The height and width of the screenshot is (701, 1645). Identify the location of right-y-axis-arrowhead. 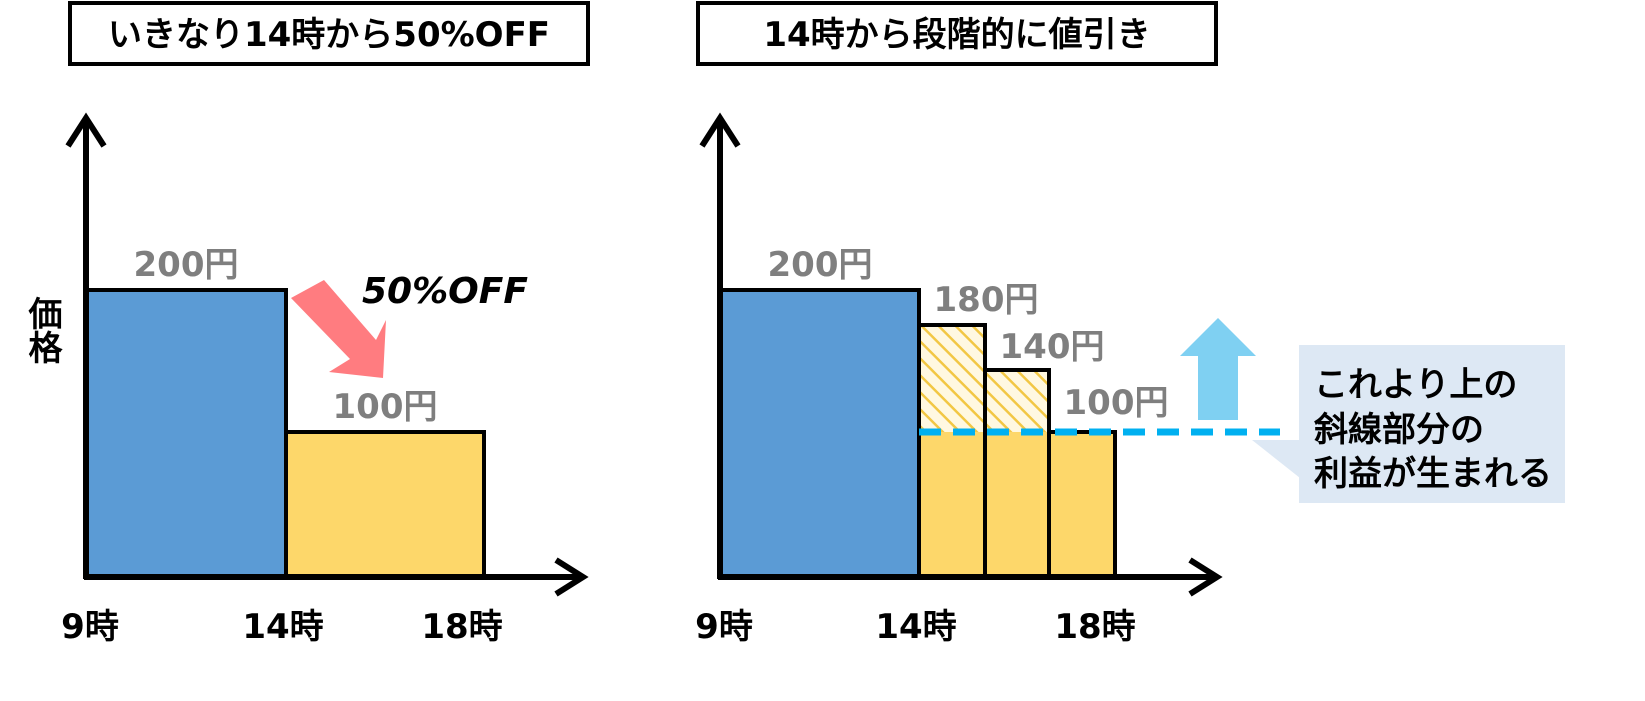
(720, 130).